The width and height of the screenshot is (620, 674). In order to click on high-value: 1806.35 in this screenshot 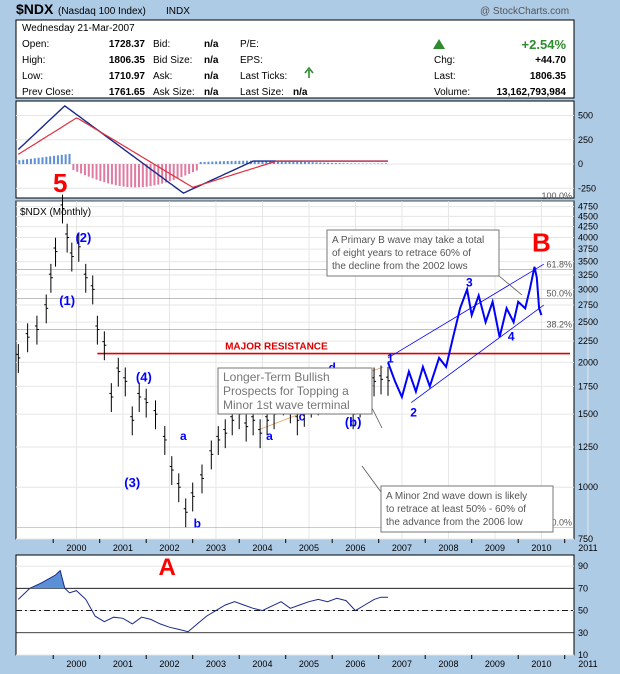, I will do `click(127, 60)`.